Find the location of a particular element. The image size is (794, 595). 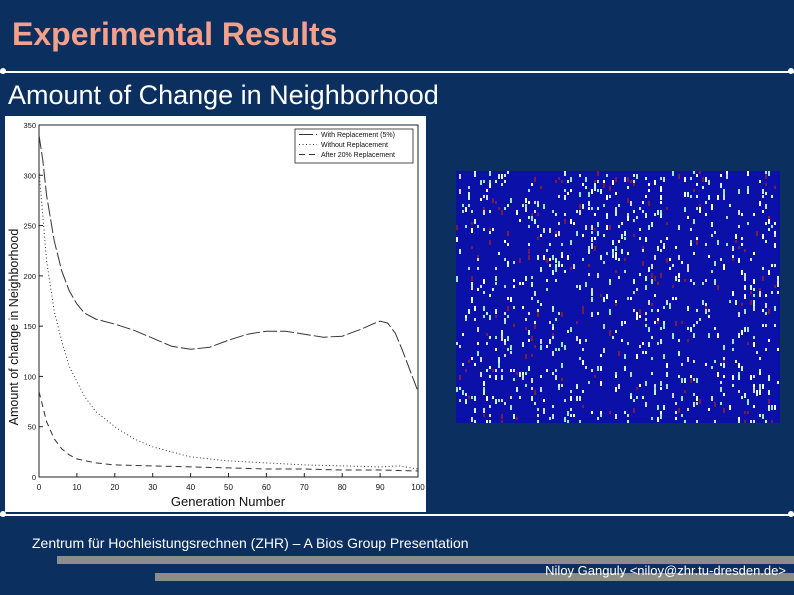

y-tick-label: 0 is located at coordinates (34, 477).